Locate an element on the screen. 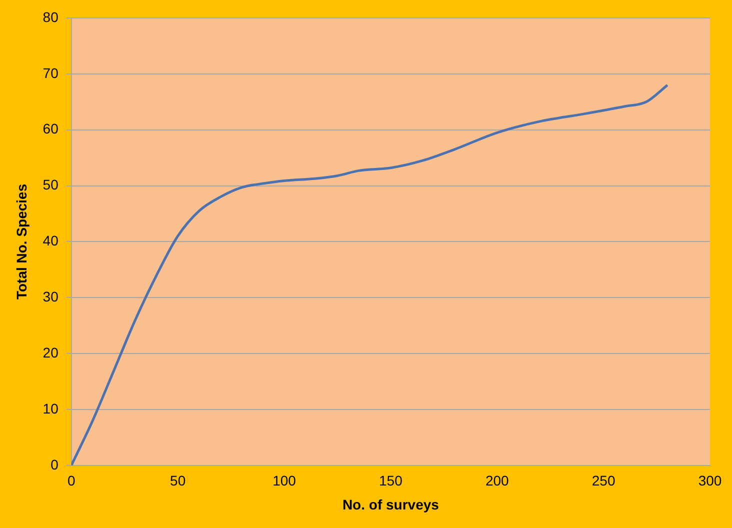  y-tick-label: 60 is located at coordinates (50, 128).